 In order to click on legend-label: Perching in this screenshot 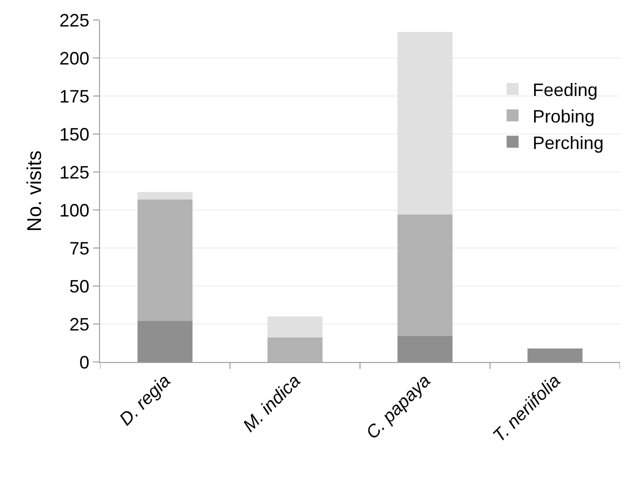, I will do `click(568, 142)`.